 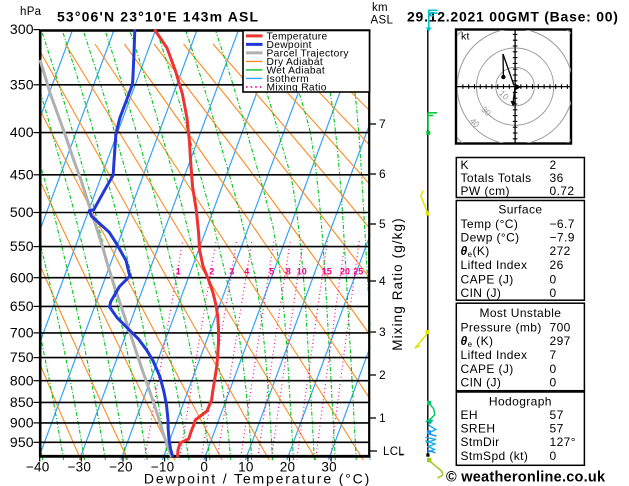 What do you see at coordinates (31, 12) in the screenshot?
I see `svg-text: hPa` at bounding box center [31, 12].